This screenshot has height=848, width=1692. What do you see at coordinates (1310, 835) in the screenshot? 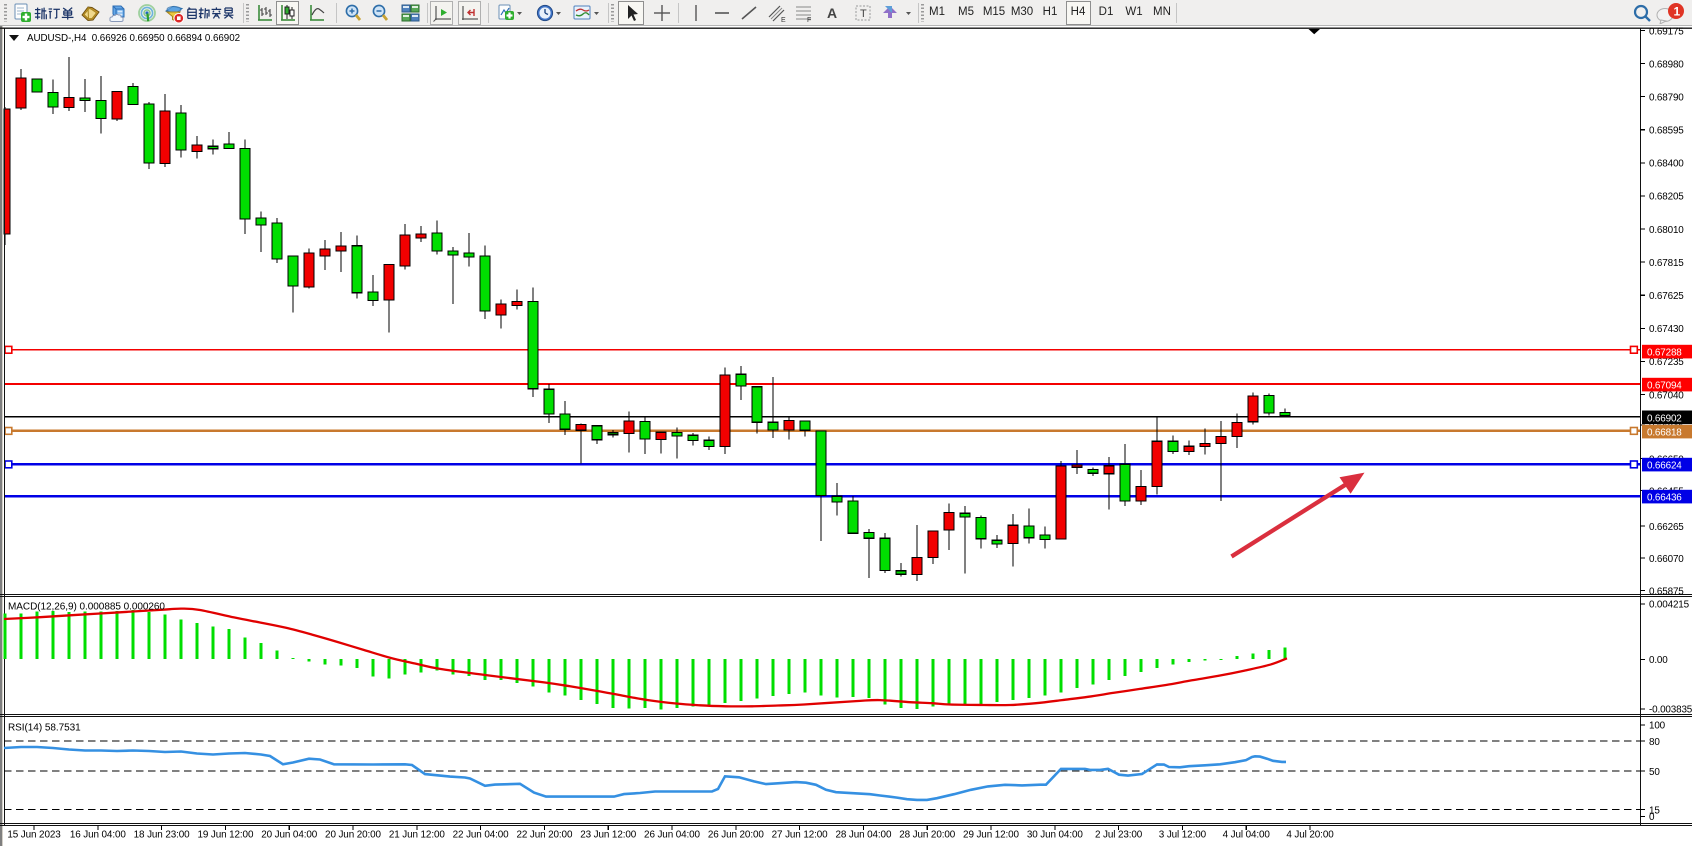
I see `svg-text: 4 Jul 20:00` at bounding box center [1310, 835].